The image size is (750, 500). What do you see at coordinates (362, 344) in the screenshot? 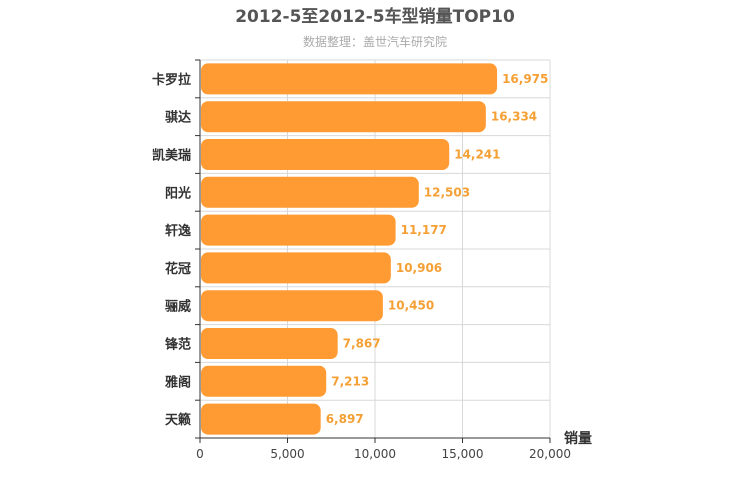
I see `data-label: 7,867` at bounding box center [362, 344].